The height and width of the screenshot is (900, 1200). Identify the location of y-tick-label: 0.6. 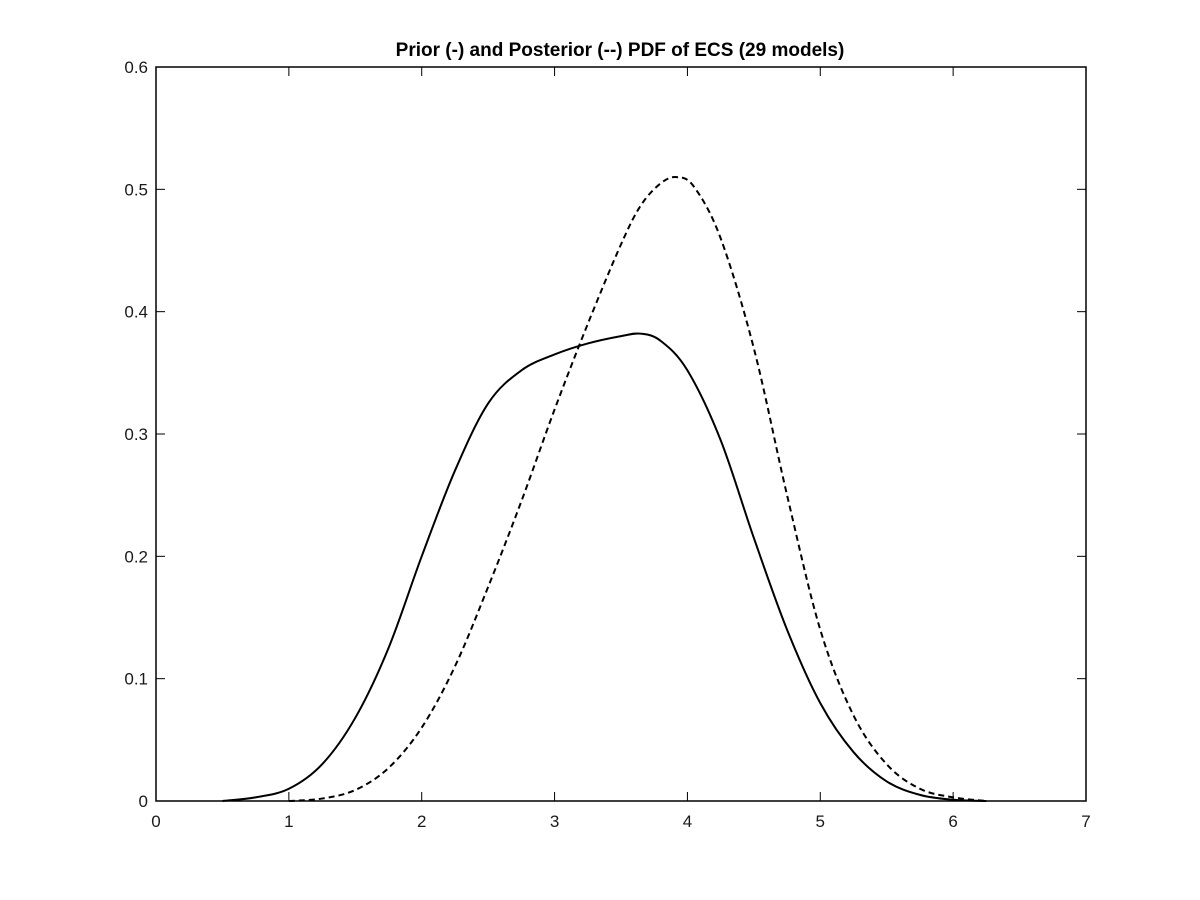
(136, 67).